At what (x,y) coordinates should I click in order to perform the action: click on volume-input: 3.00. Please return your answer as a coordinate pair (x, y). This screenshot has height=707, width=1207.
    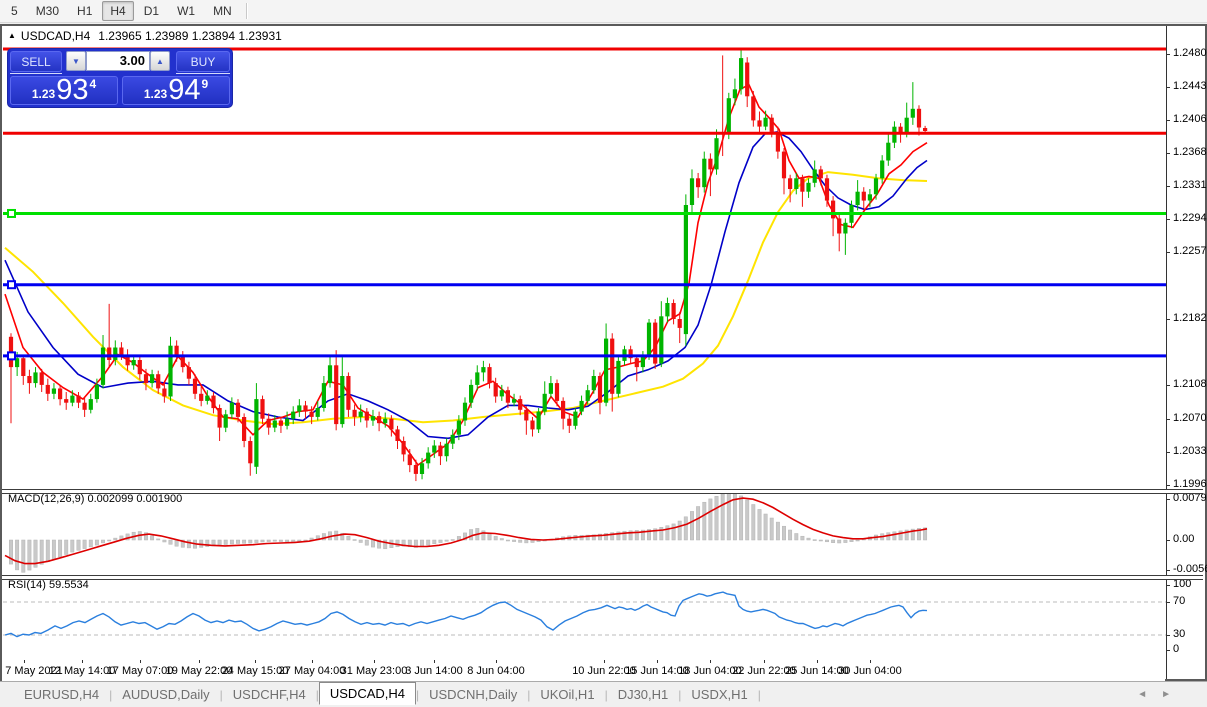
    Looking at the image, I should click on (118, 61).